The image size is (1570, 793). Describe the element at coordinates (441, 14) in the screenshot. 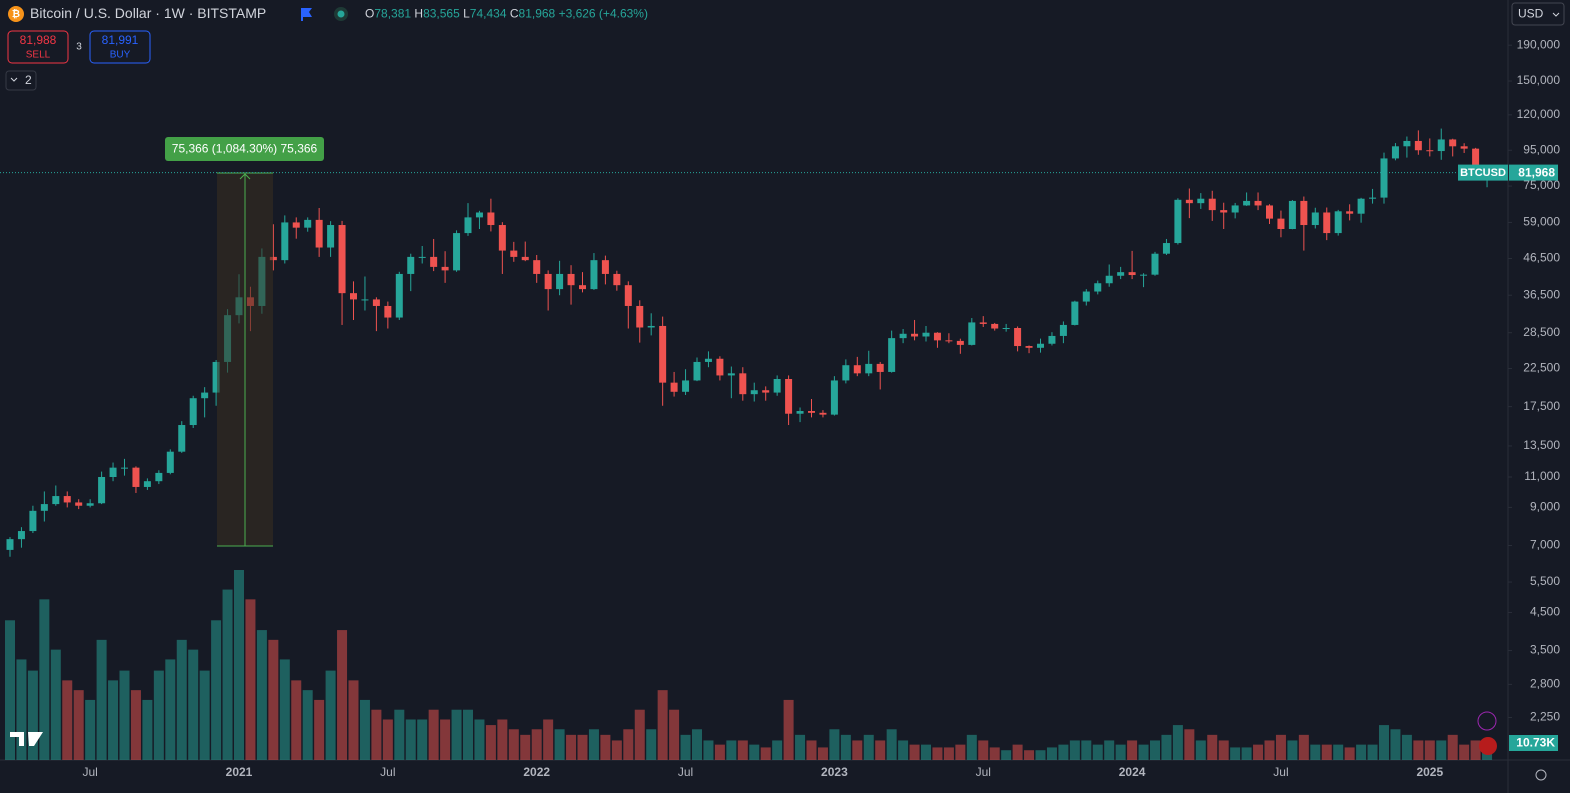

I see `ohlc-value: 83,565` at that location.